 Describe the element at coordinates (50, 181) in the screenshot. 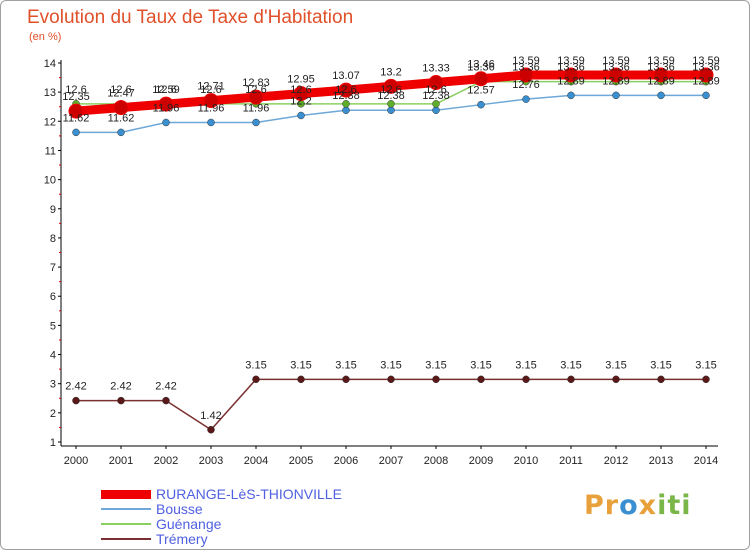

I see `y-tick-label: 10` at that location.